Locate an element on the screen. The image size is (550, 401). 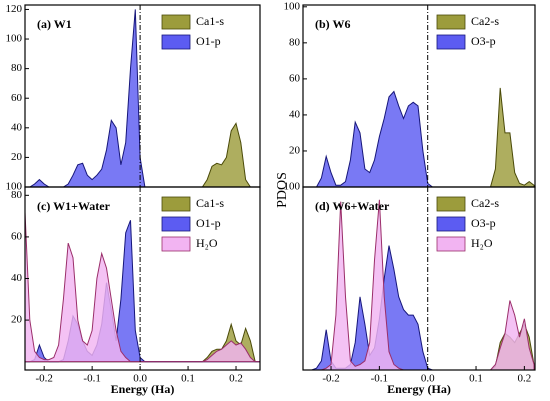
y-tick-label: 120 is located at coordinates (14, 9).